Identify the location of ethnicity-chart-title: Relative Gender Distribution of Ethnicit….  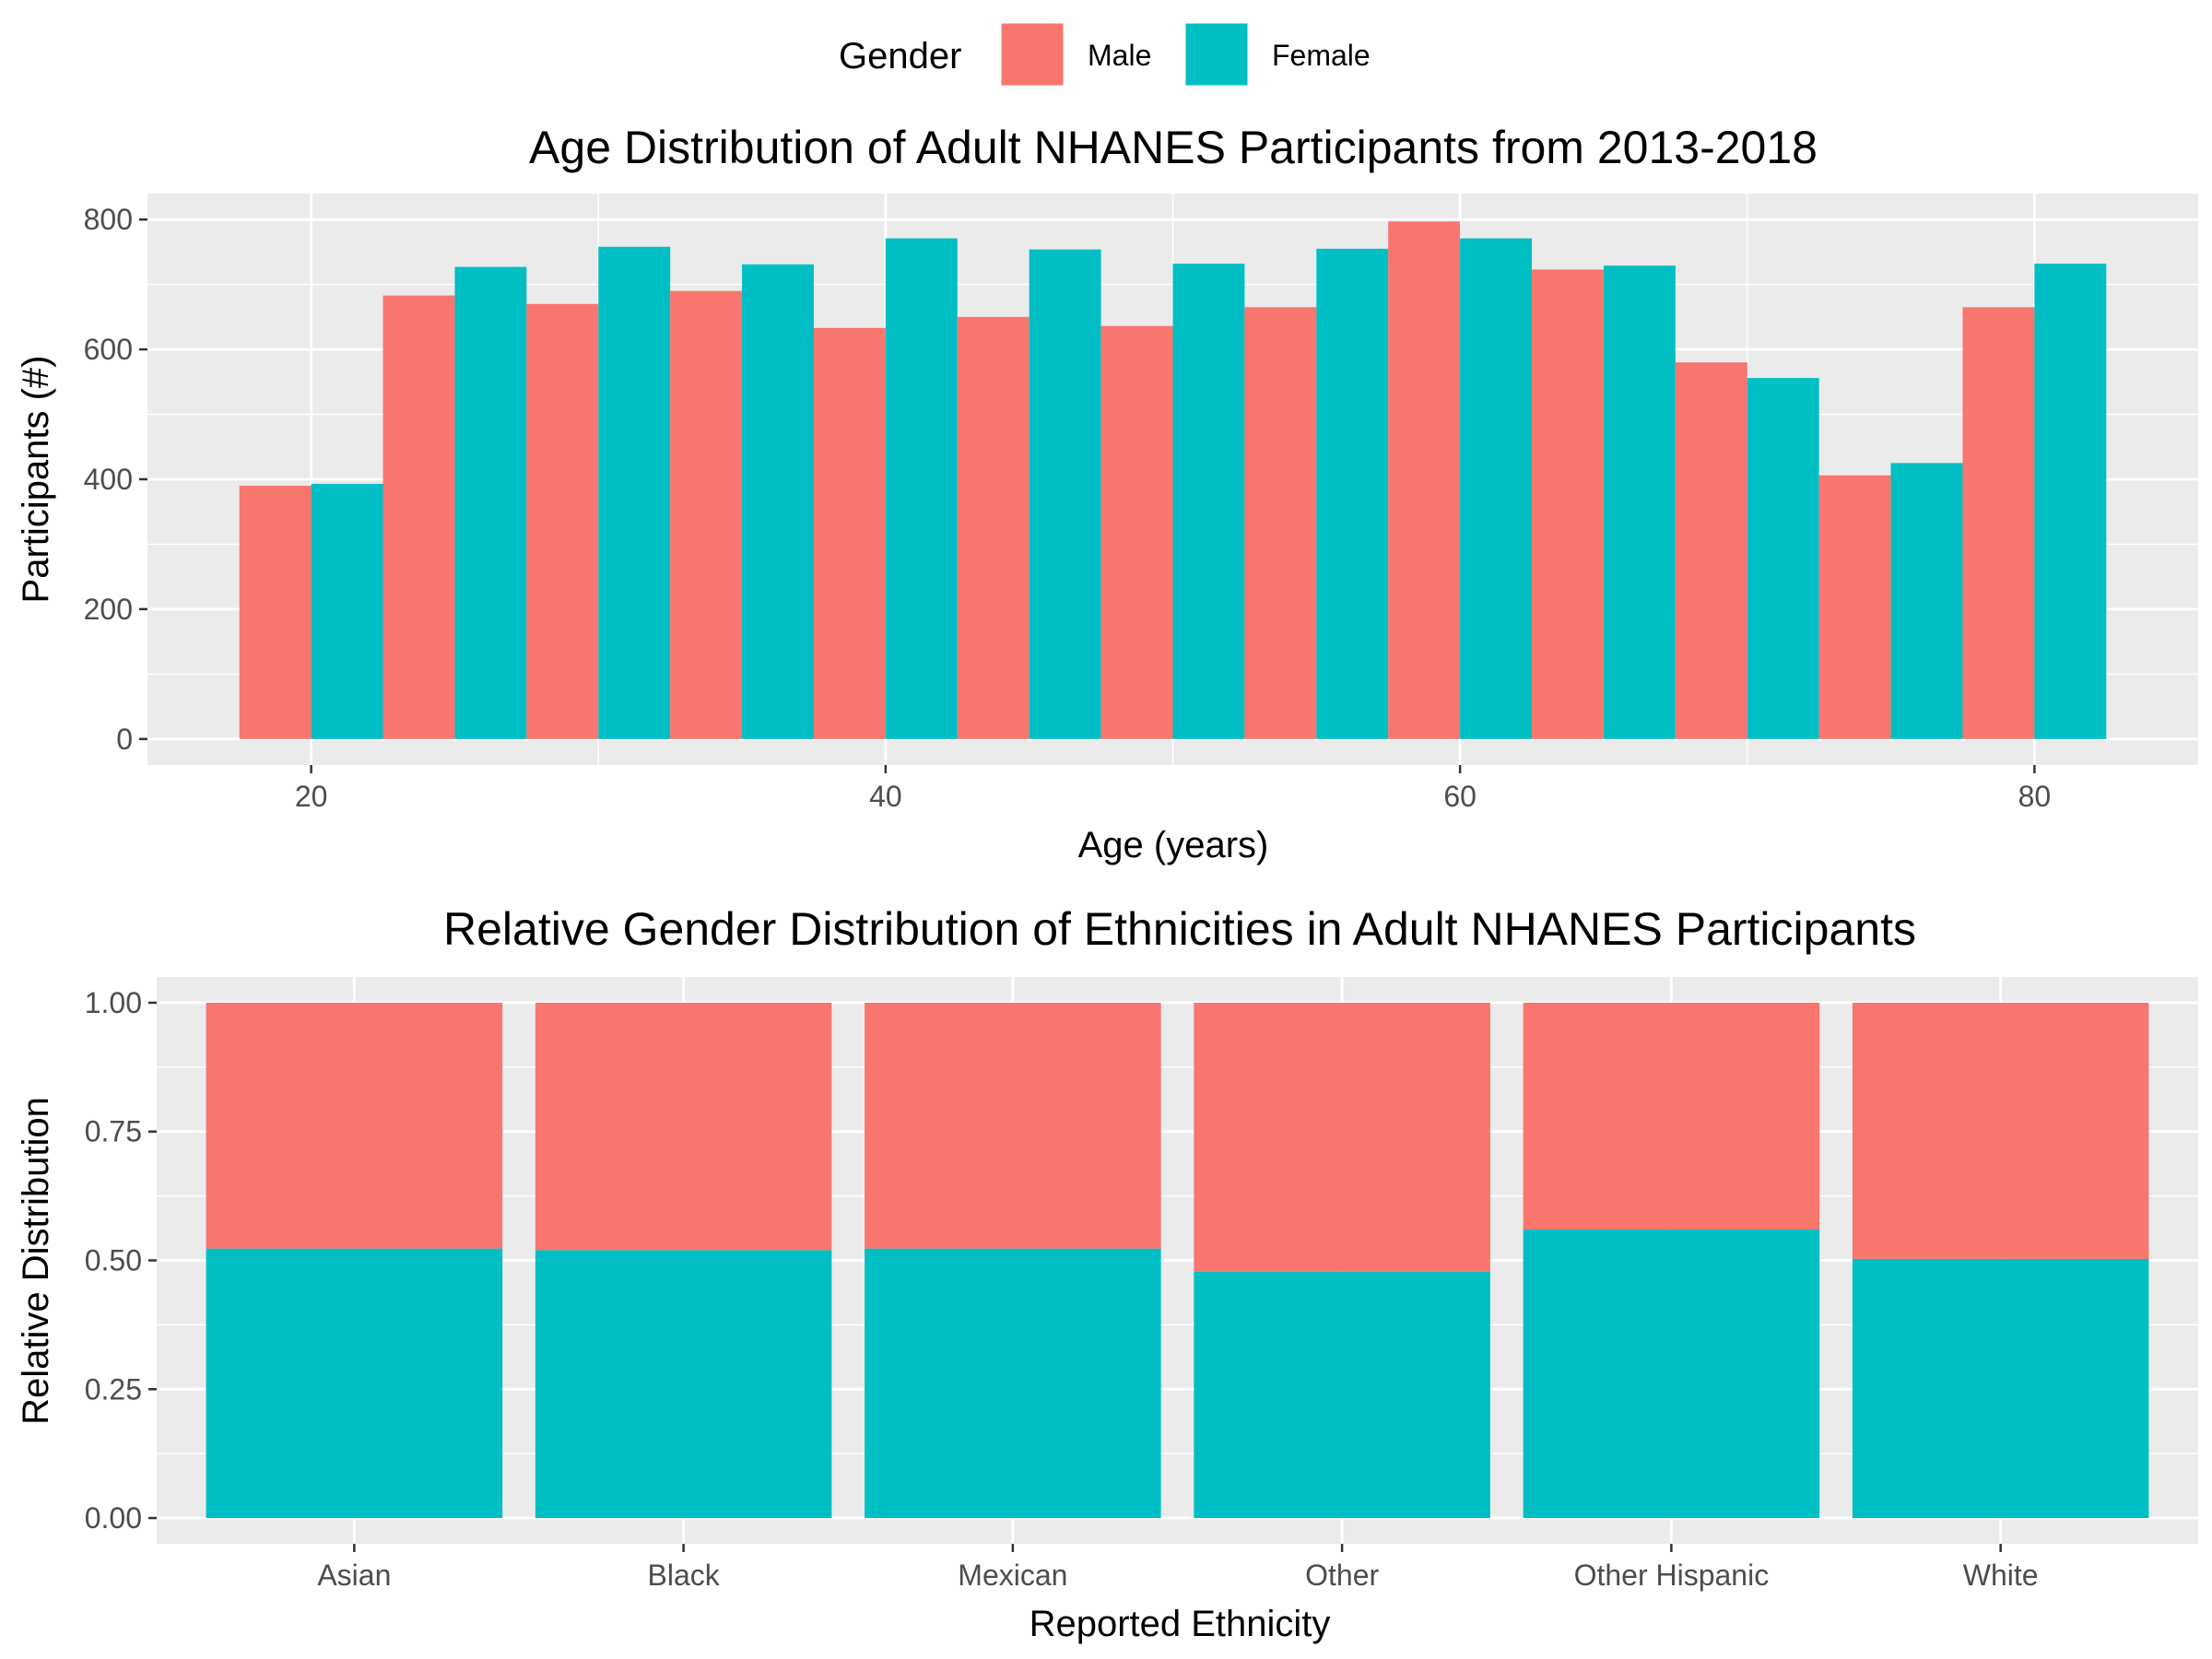
(1179, 929).